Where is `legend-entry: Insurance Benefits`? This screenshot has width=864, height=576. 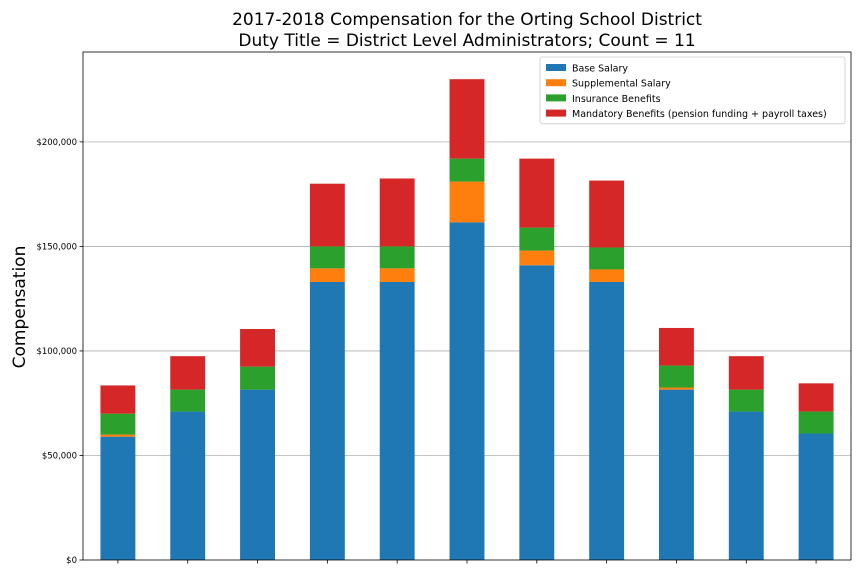
legend-entry: Insurance Benefits is located at coordinates (616, 99).